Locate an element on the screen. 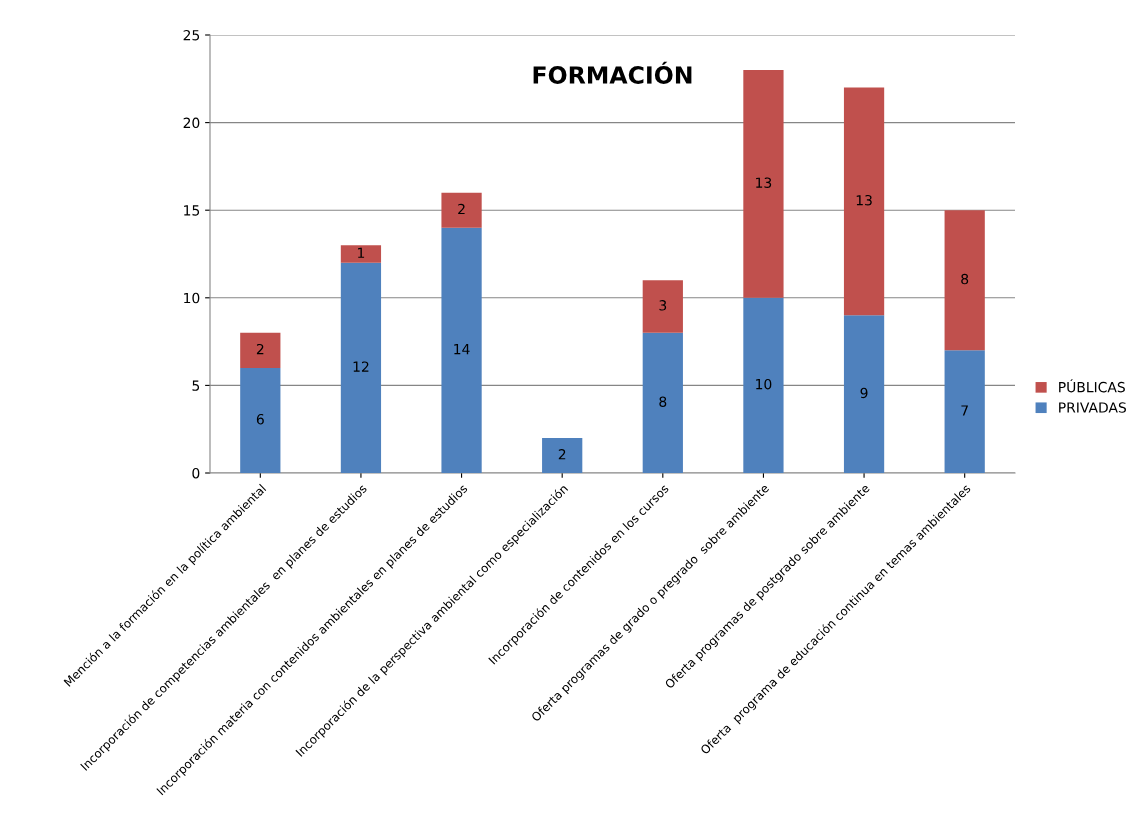 The height and width of the screenshot is (832, 1135). data-label: 14 is located at coordinates (462, 349).